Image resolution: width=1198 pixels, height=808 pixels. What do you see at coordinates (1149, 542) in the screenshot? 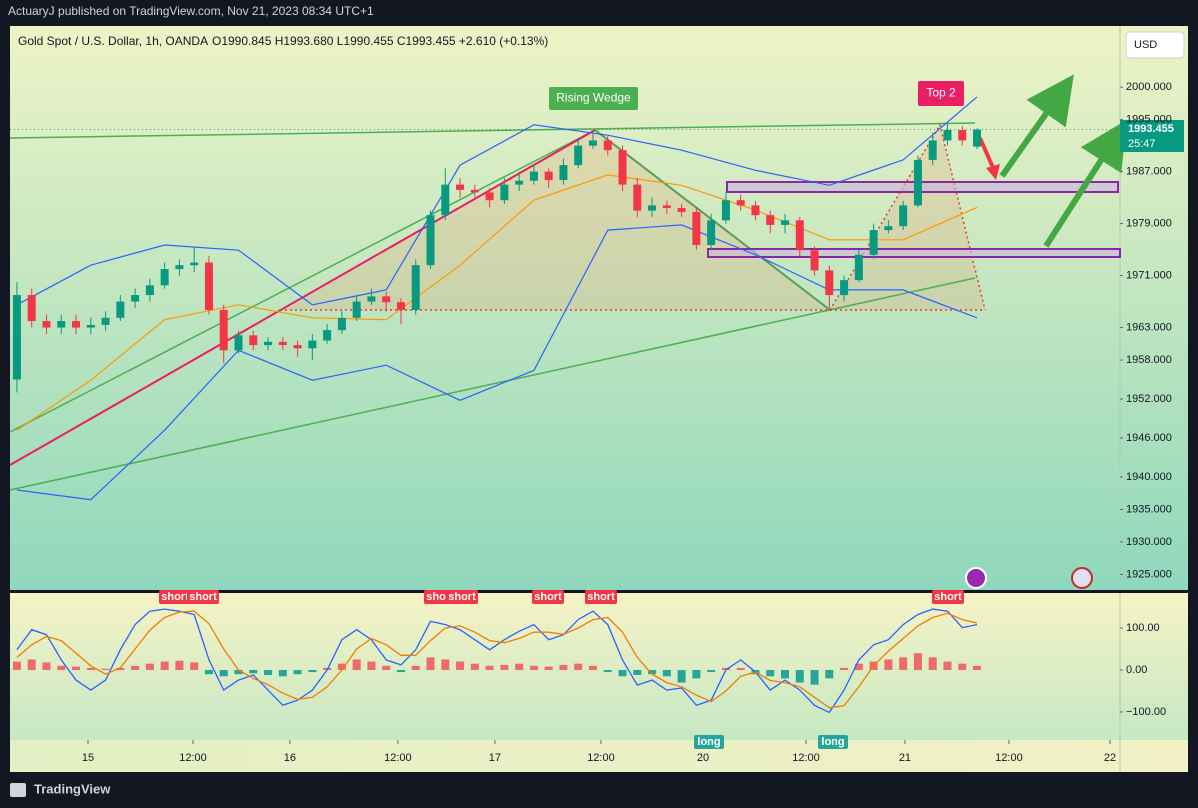
I see `y-tick-label: 1930.000` at bounding box center [1149, 542].